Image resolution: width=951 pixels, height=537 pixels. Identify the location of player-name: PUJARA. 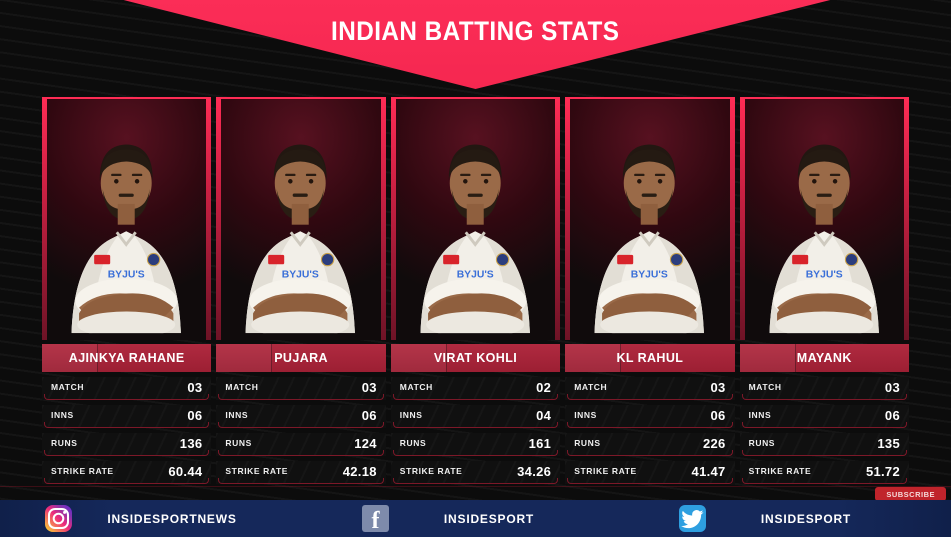
(301, 358).